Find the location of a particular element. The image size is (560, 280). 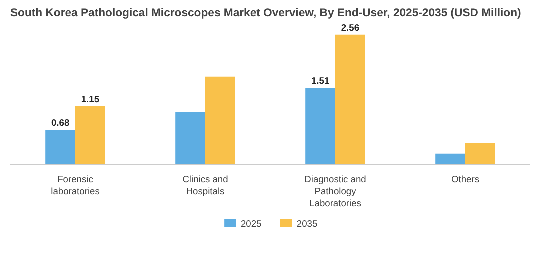

data-label: 1.51 is located at coordinates (320, 81).